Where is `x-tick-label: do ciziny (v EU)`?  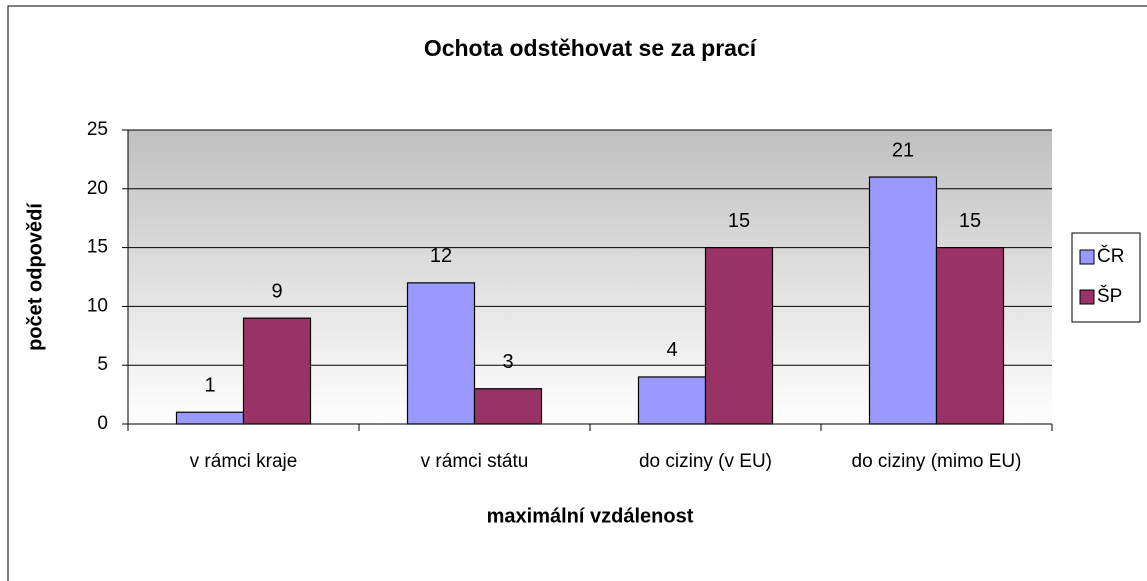 x-tick-label: do ciziny (v EU) is located at coordinates (705, 461).